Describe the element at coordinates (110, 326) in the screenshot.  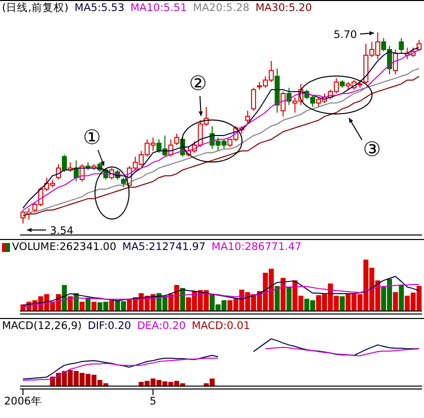
I see `text: DIF:0.20` at that location.